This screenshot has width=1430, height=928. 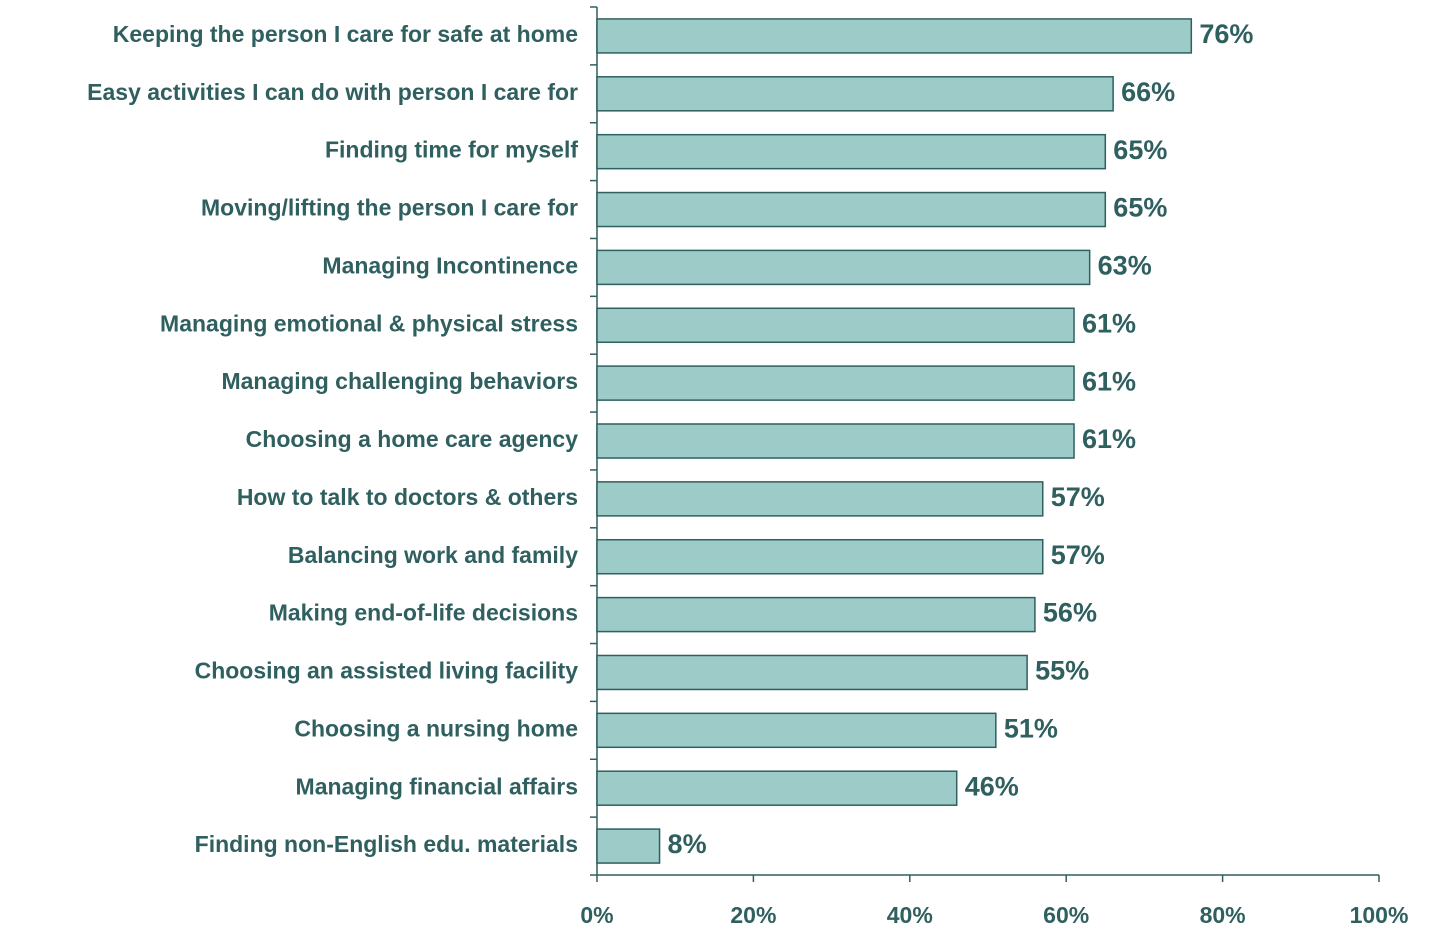 I want to click on value-label: 76%, so click(x=1226, y=34).